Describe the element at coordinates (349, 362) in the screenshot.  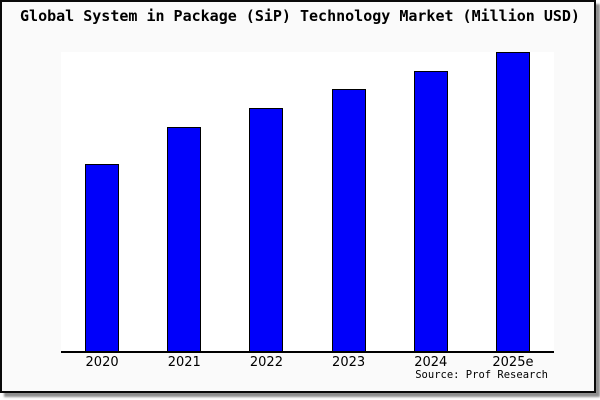
I see `x-tick-label-2023: 2023` at that location.